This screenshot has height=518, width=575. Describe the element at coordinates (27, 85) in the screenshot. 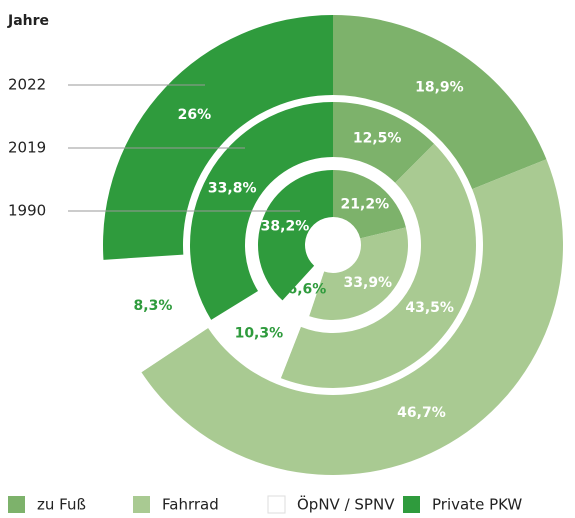

I see `ring-label: 2022` at that location.